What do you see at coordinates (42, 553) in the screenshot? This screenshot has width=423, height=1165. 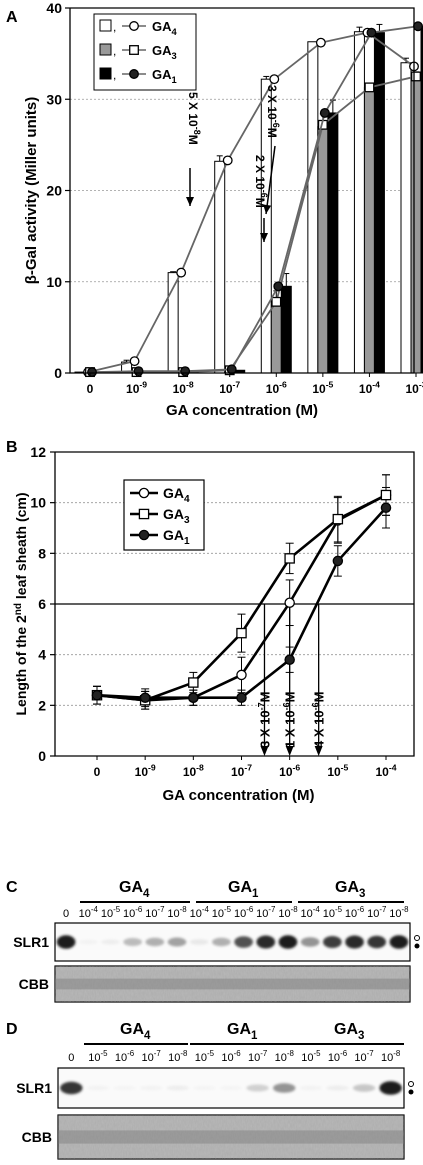 I see `y-tick-label: 8` at bounding box center [42, 553].